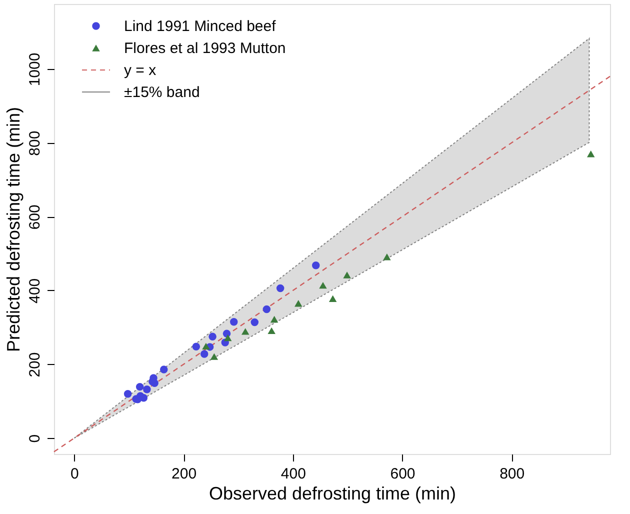  I want to click on y-tick-label: 400, so click(35, 291).